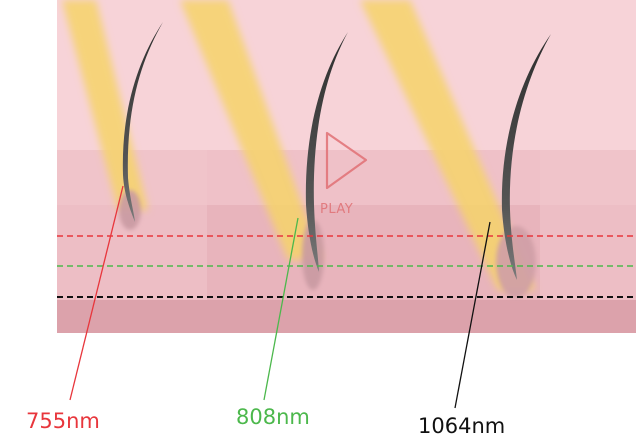  I want to click on wavelength-label-808: 808nm, so click(273, 417).